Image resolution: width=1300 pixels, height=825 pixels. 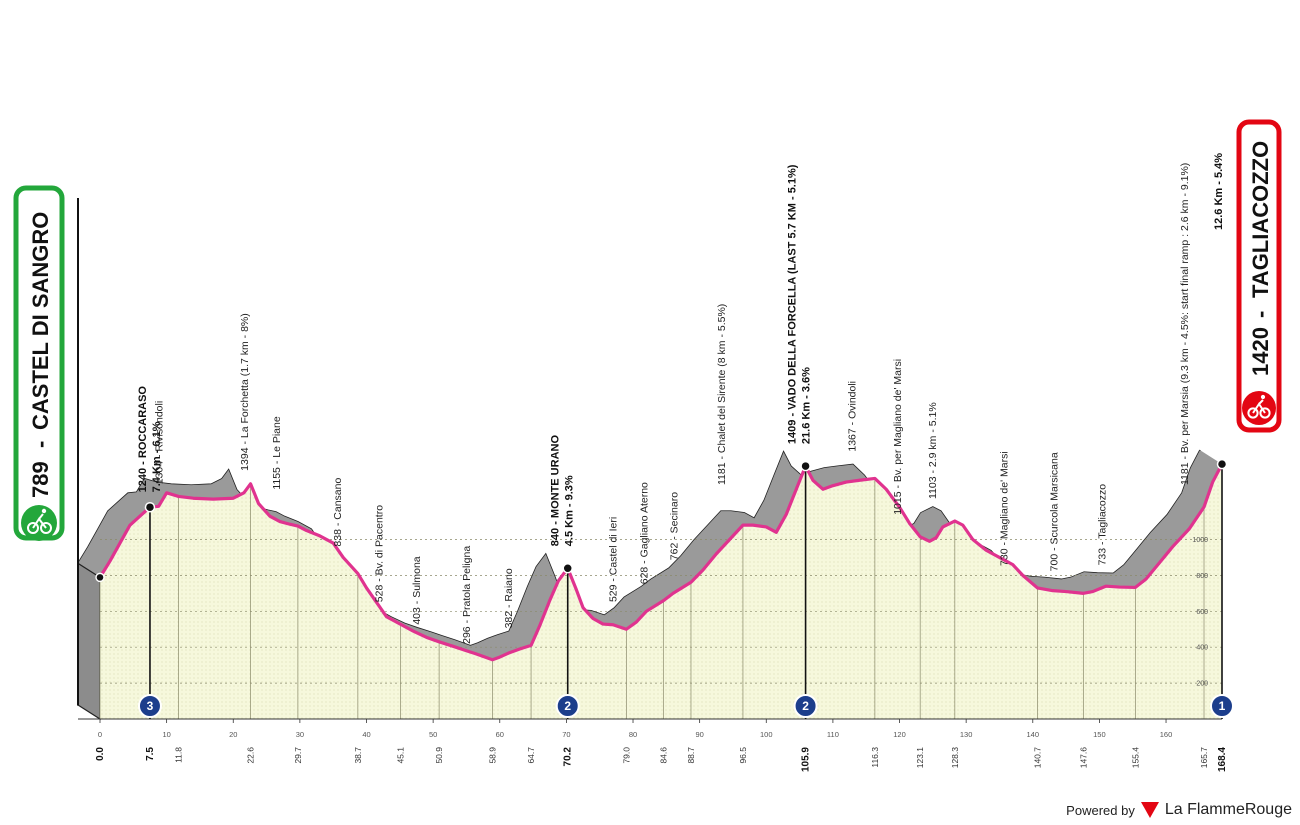 What do you see at coordinates (1204, 758) in the screenshot?
I see `km-mark-label: 165.7` at bounding box center [1204, 758].